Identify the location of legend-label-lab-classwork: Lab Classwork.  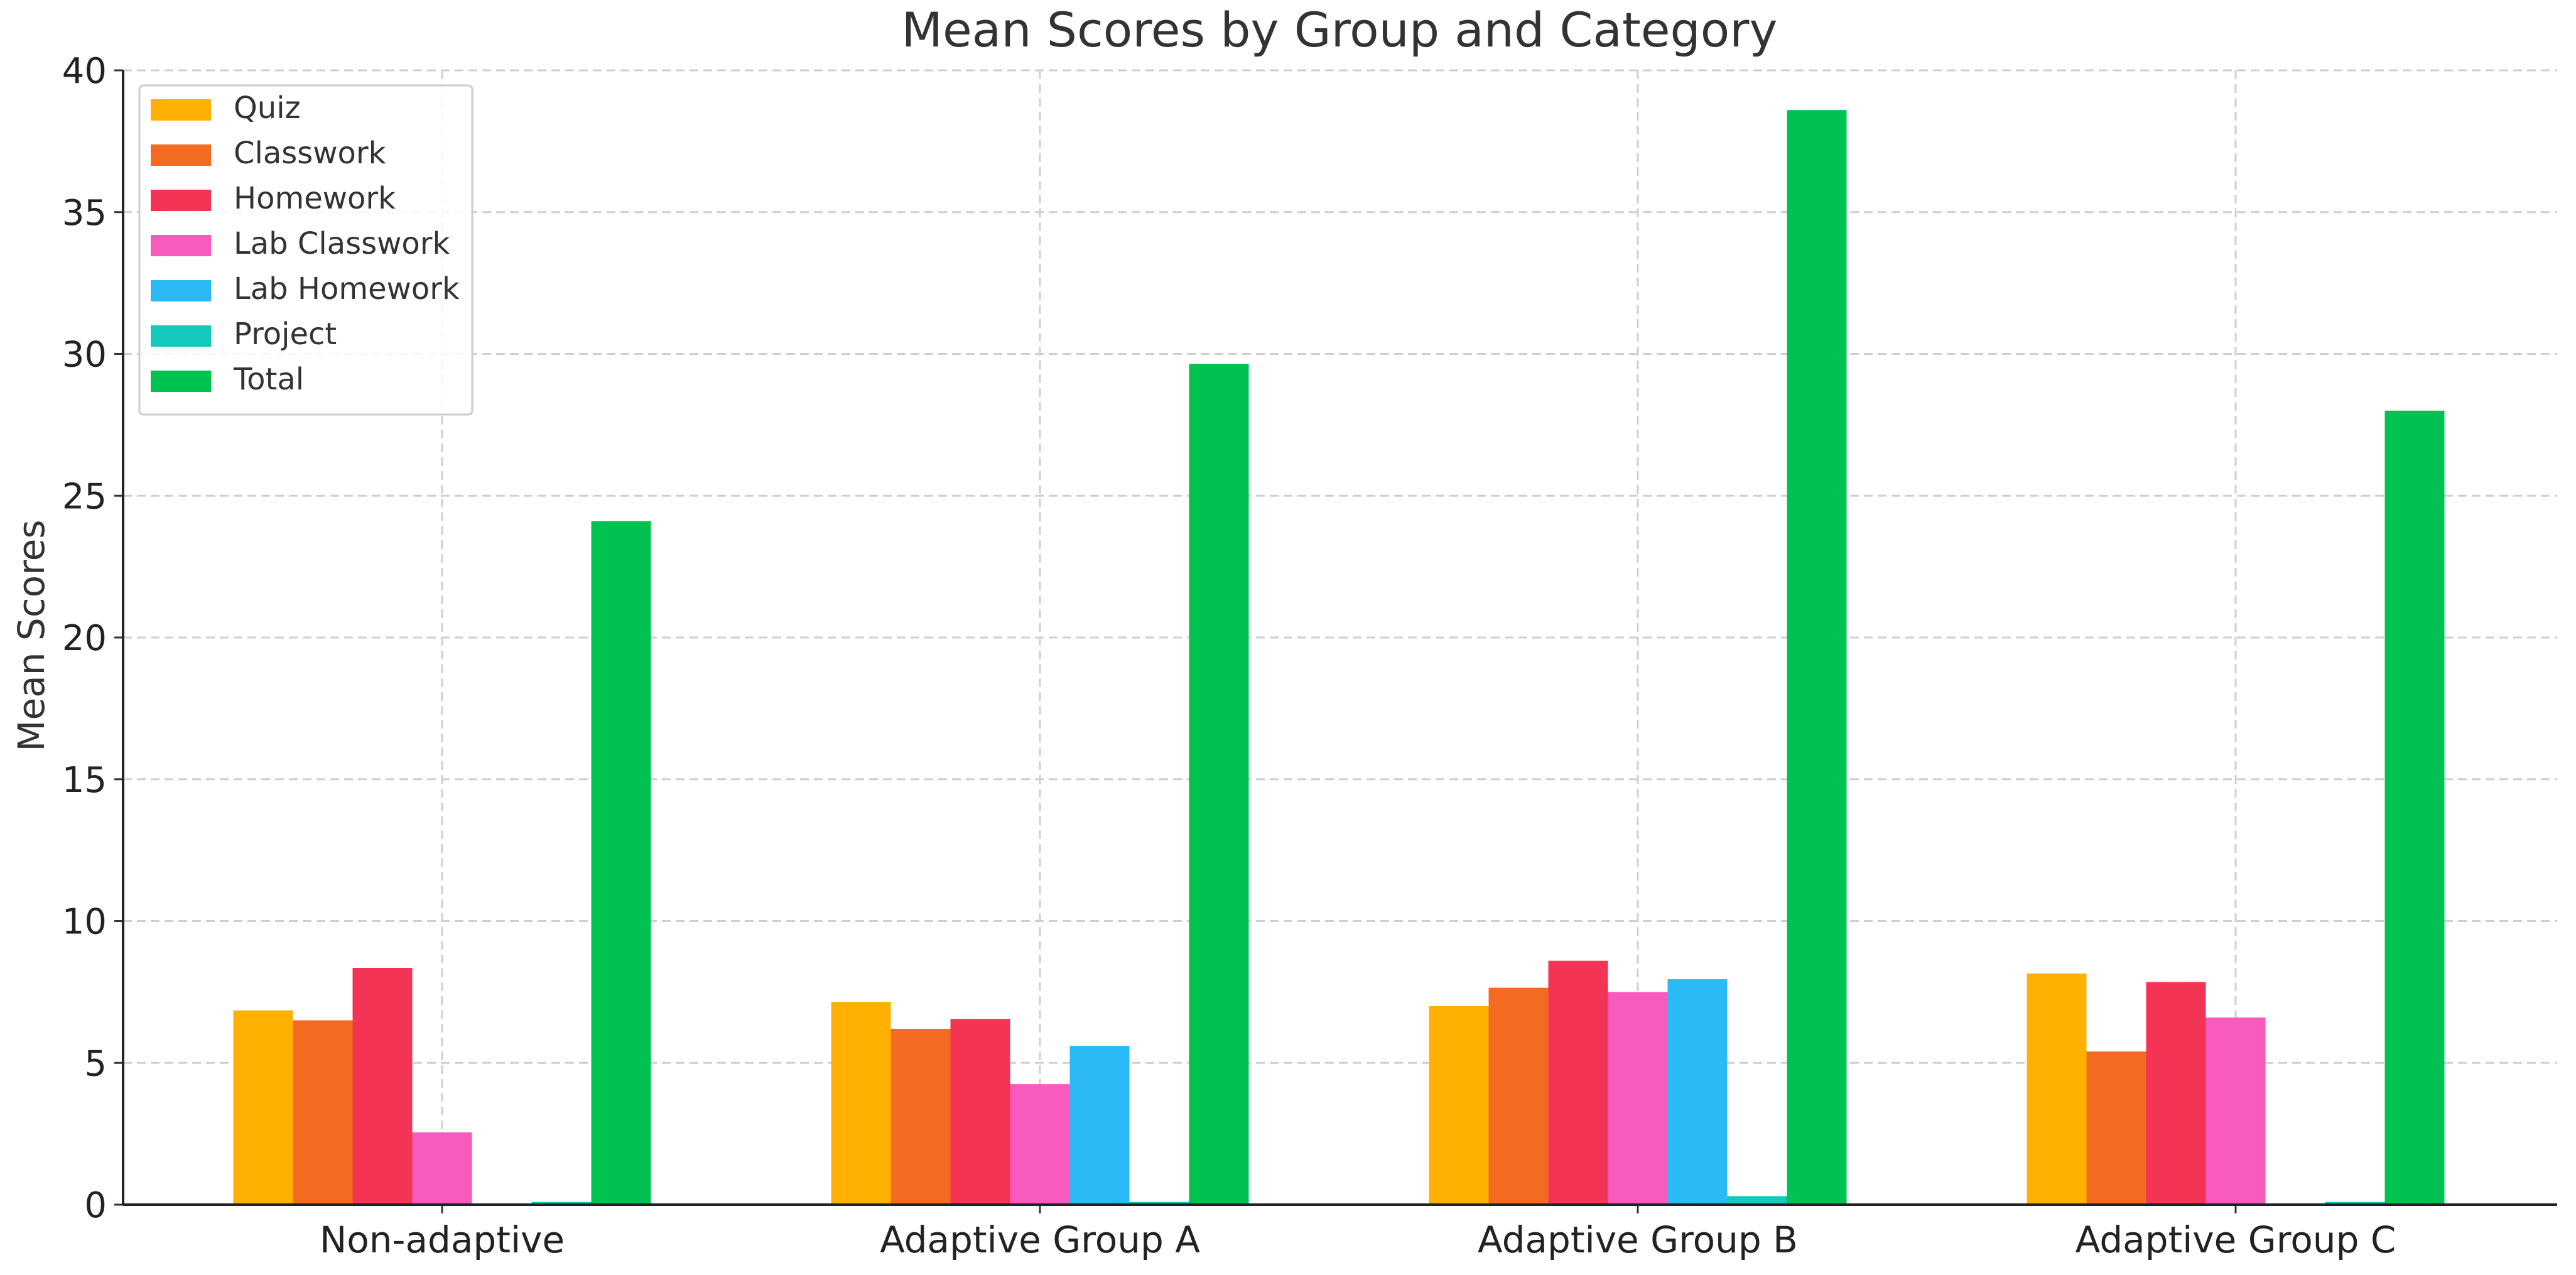
(342, 243).